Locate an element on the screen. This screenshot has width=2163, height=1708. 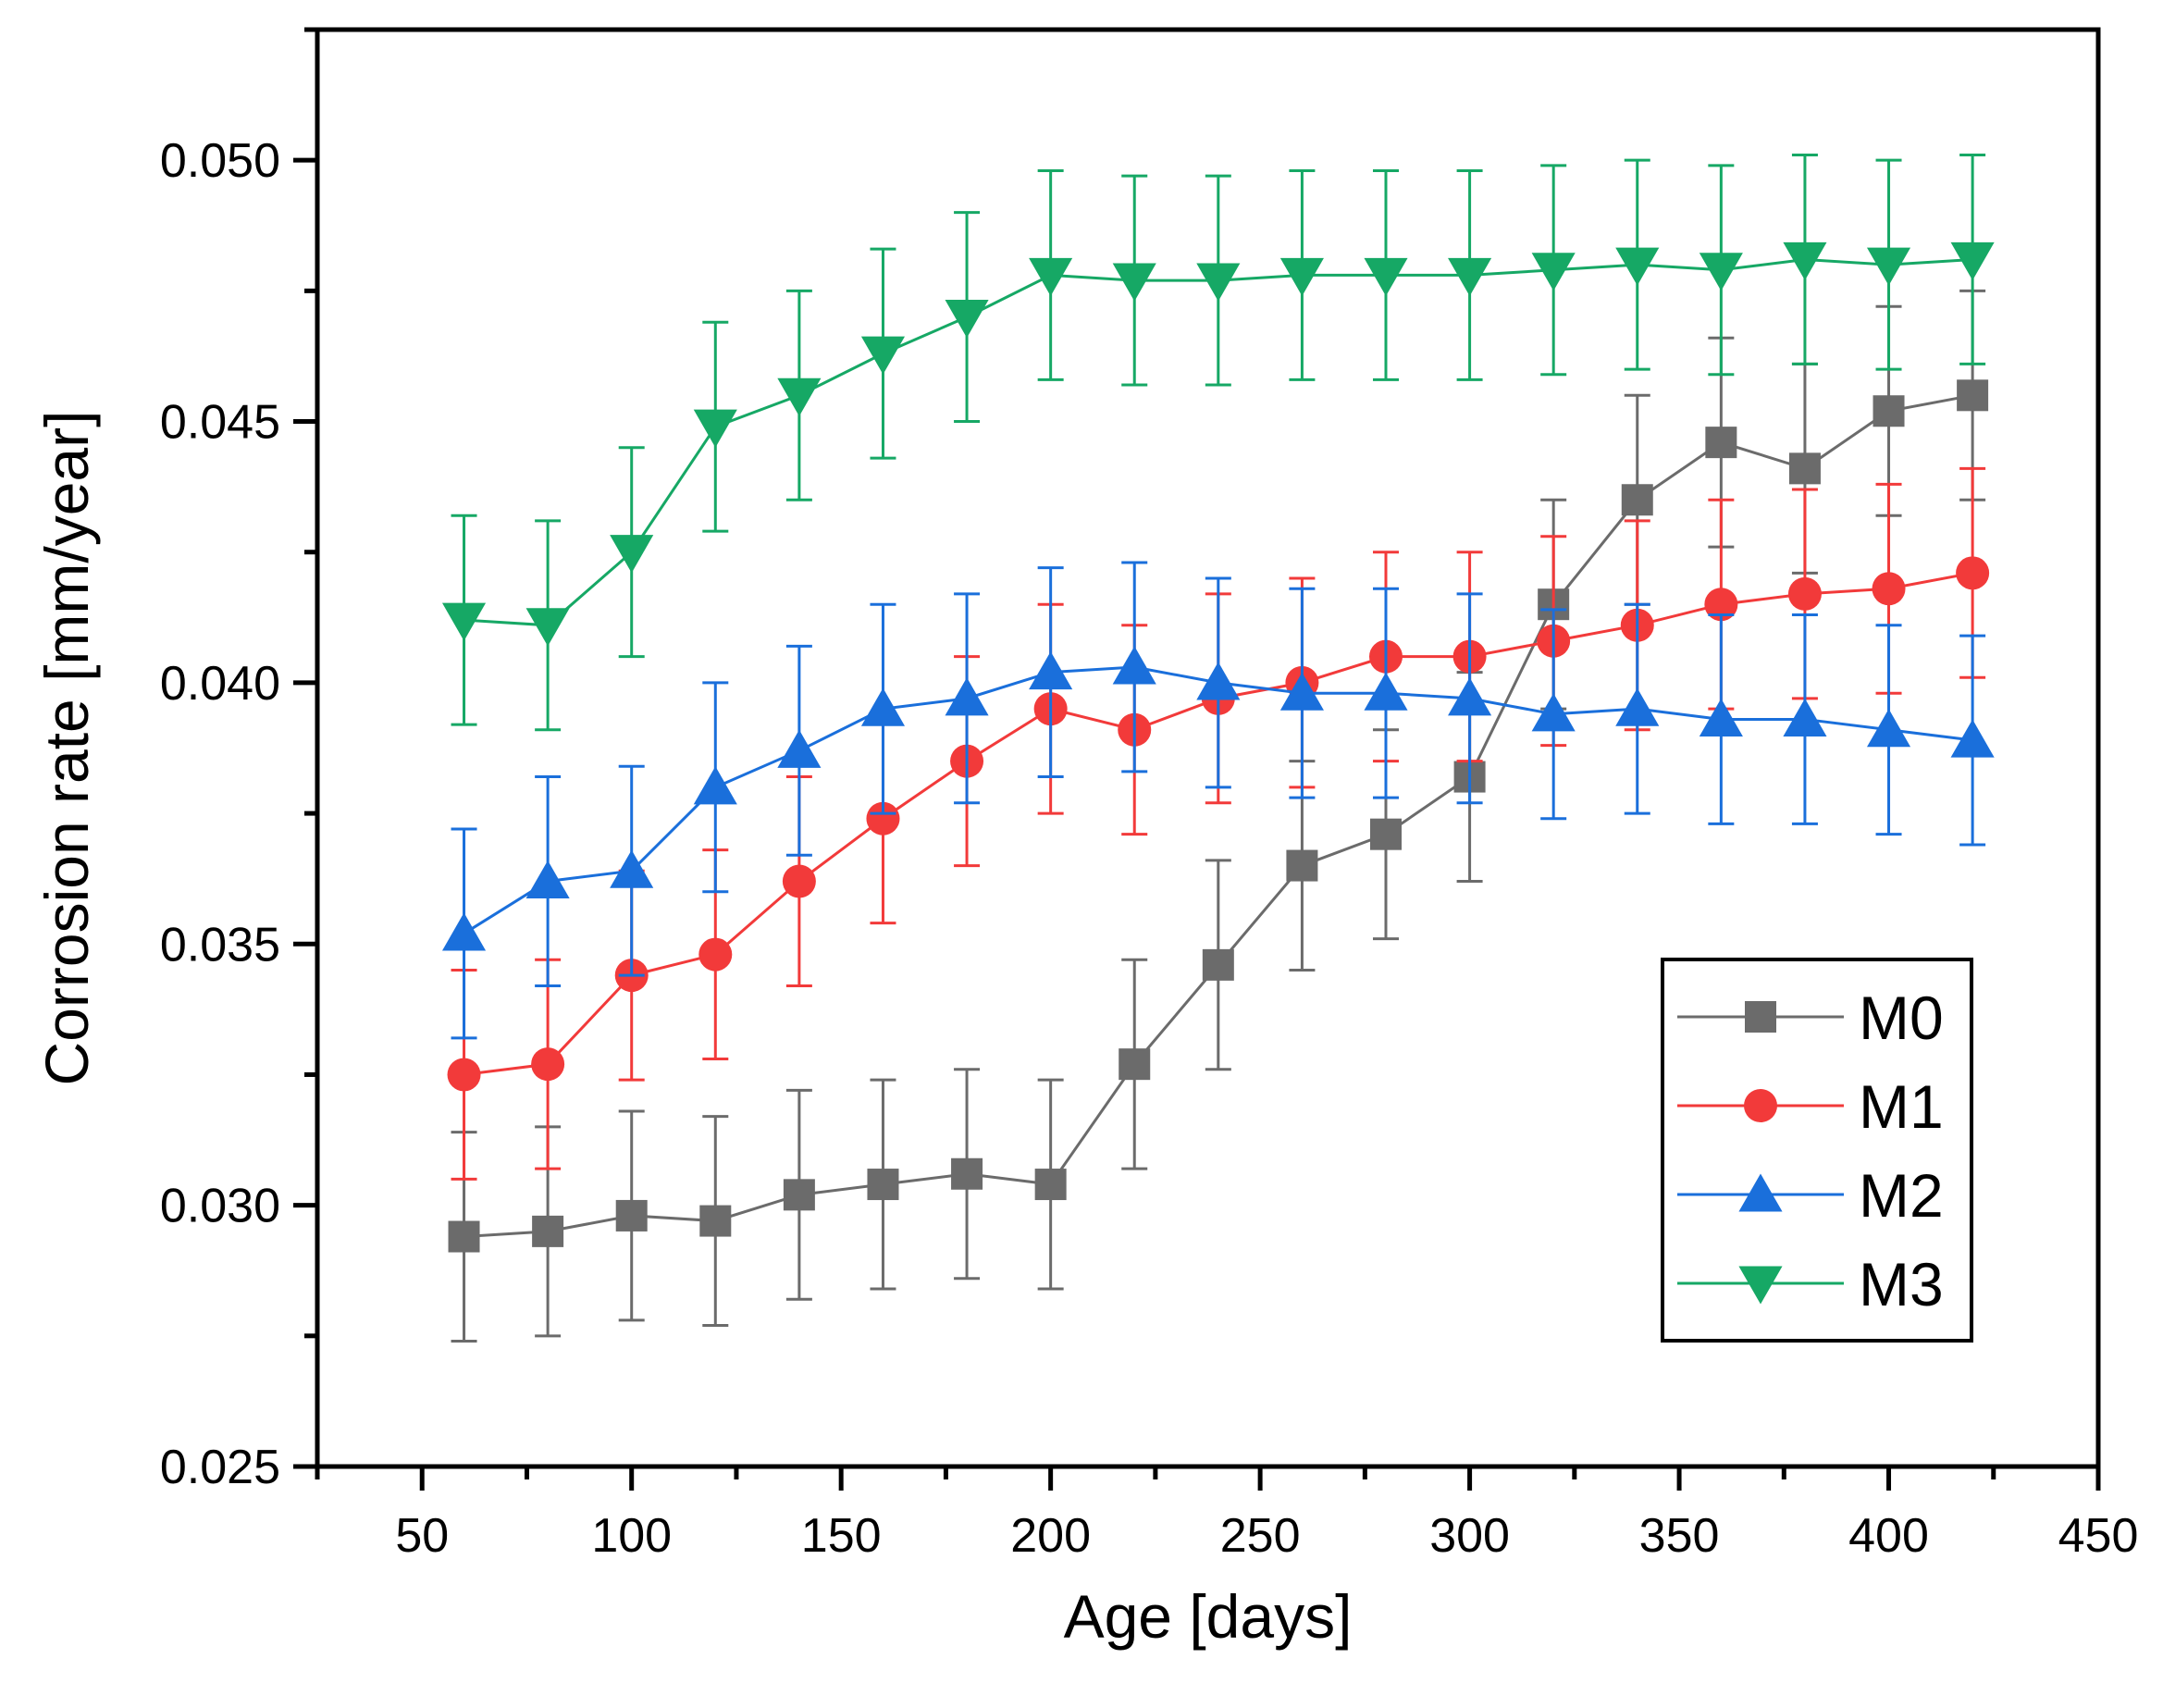
x-tick-label: 300 is located at coordinates (1470, 1536).